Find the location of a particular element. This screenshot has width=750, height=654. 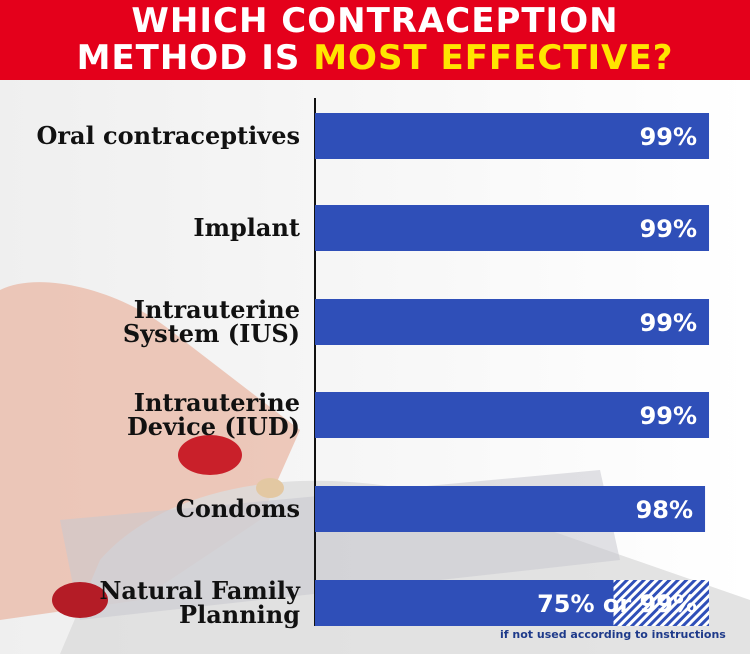

category-label-line: System (IUS) is located at coordinates (211, 333).